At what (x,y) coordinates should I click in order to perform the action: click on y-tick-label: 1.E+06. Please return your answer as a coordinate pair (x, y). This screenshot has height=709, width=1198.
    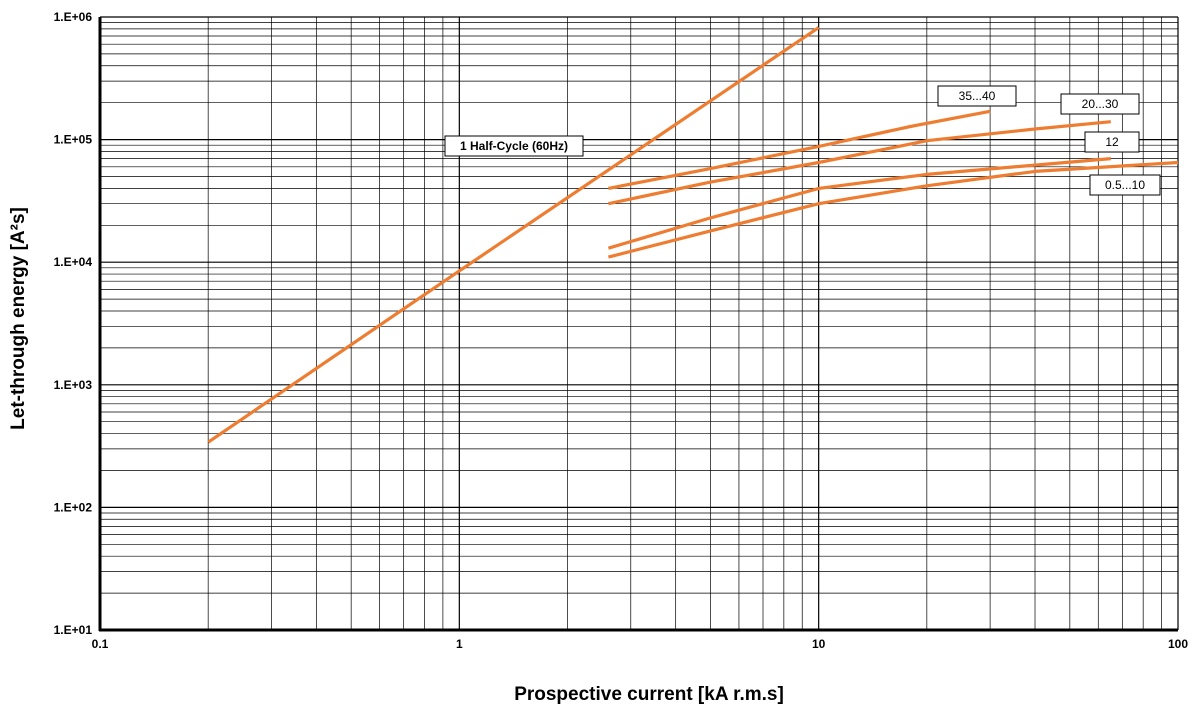
    Looking at the image, I should click on (73, 17).